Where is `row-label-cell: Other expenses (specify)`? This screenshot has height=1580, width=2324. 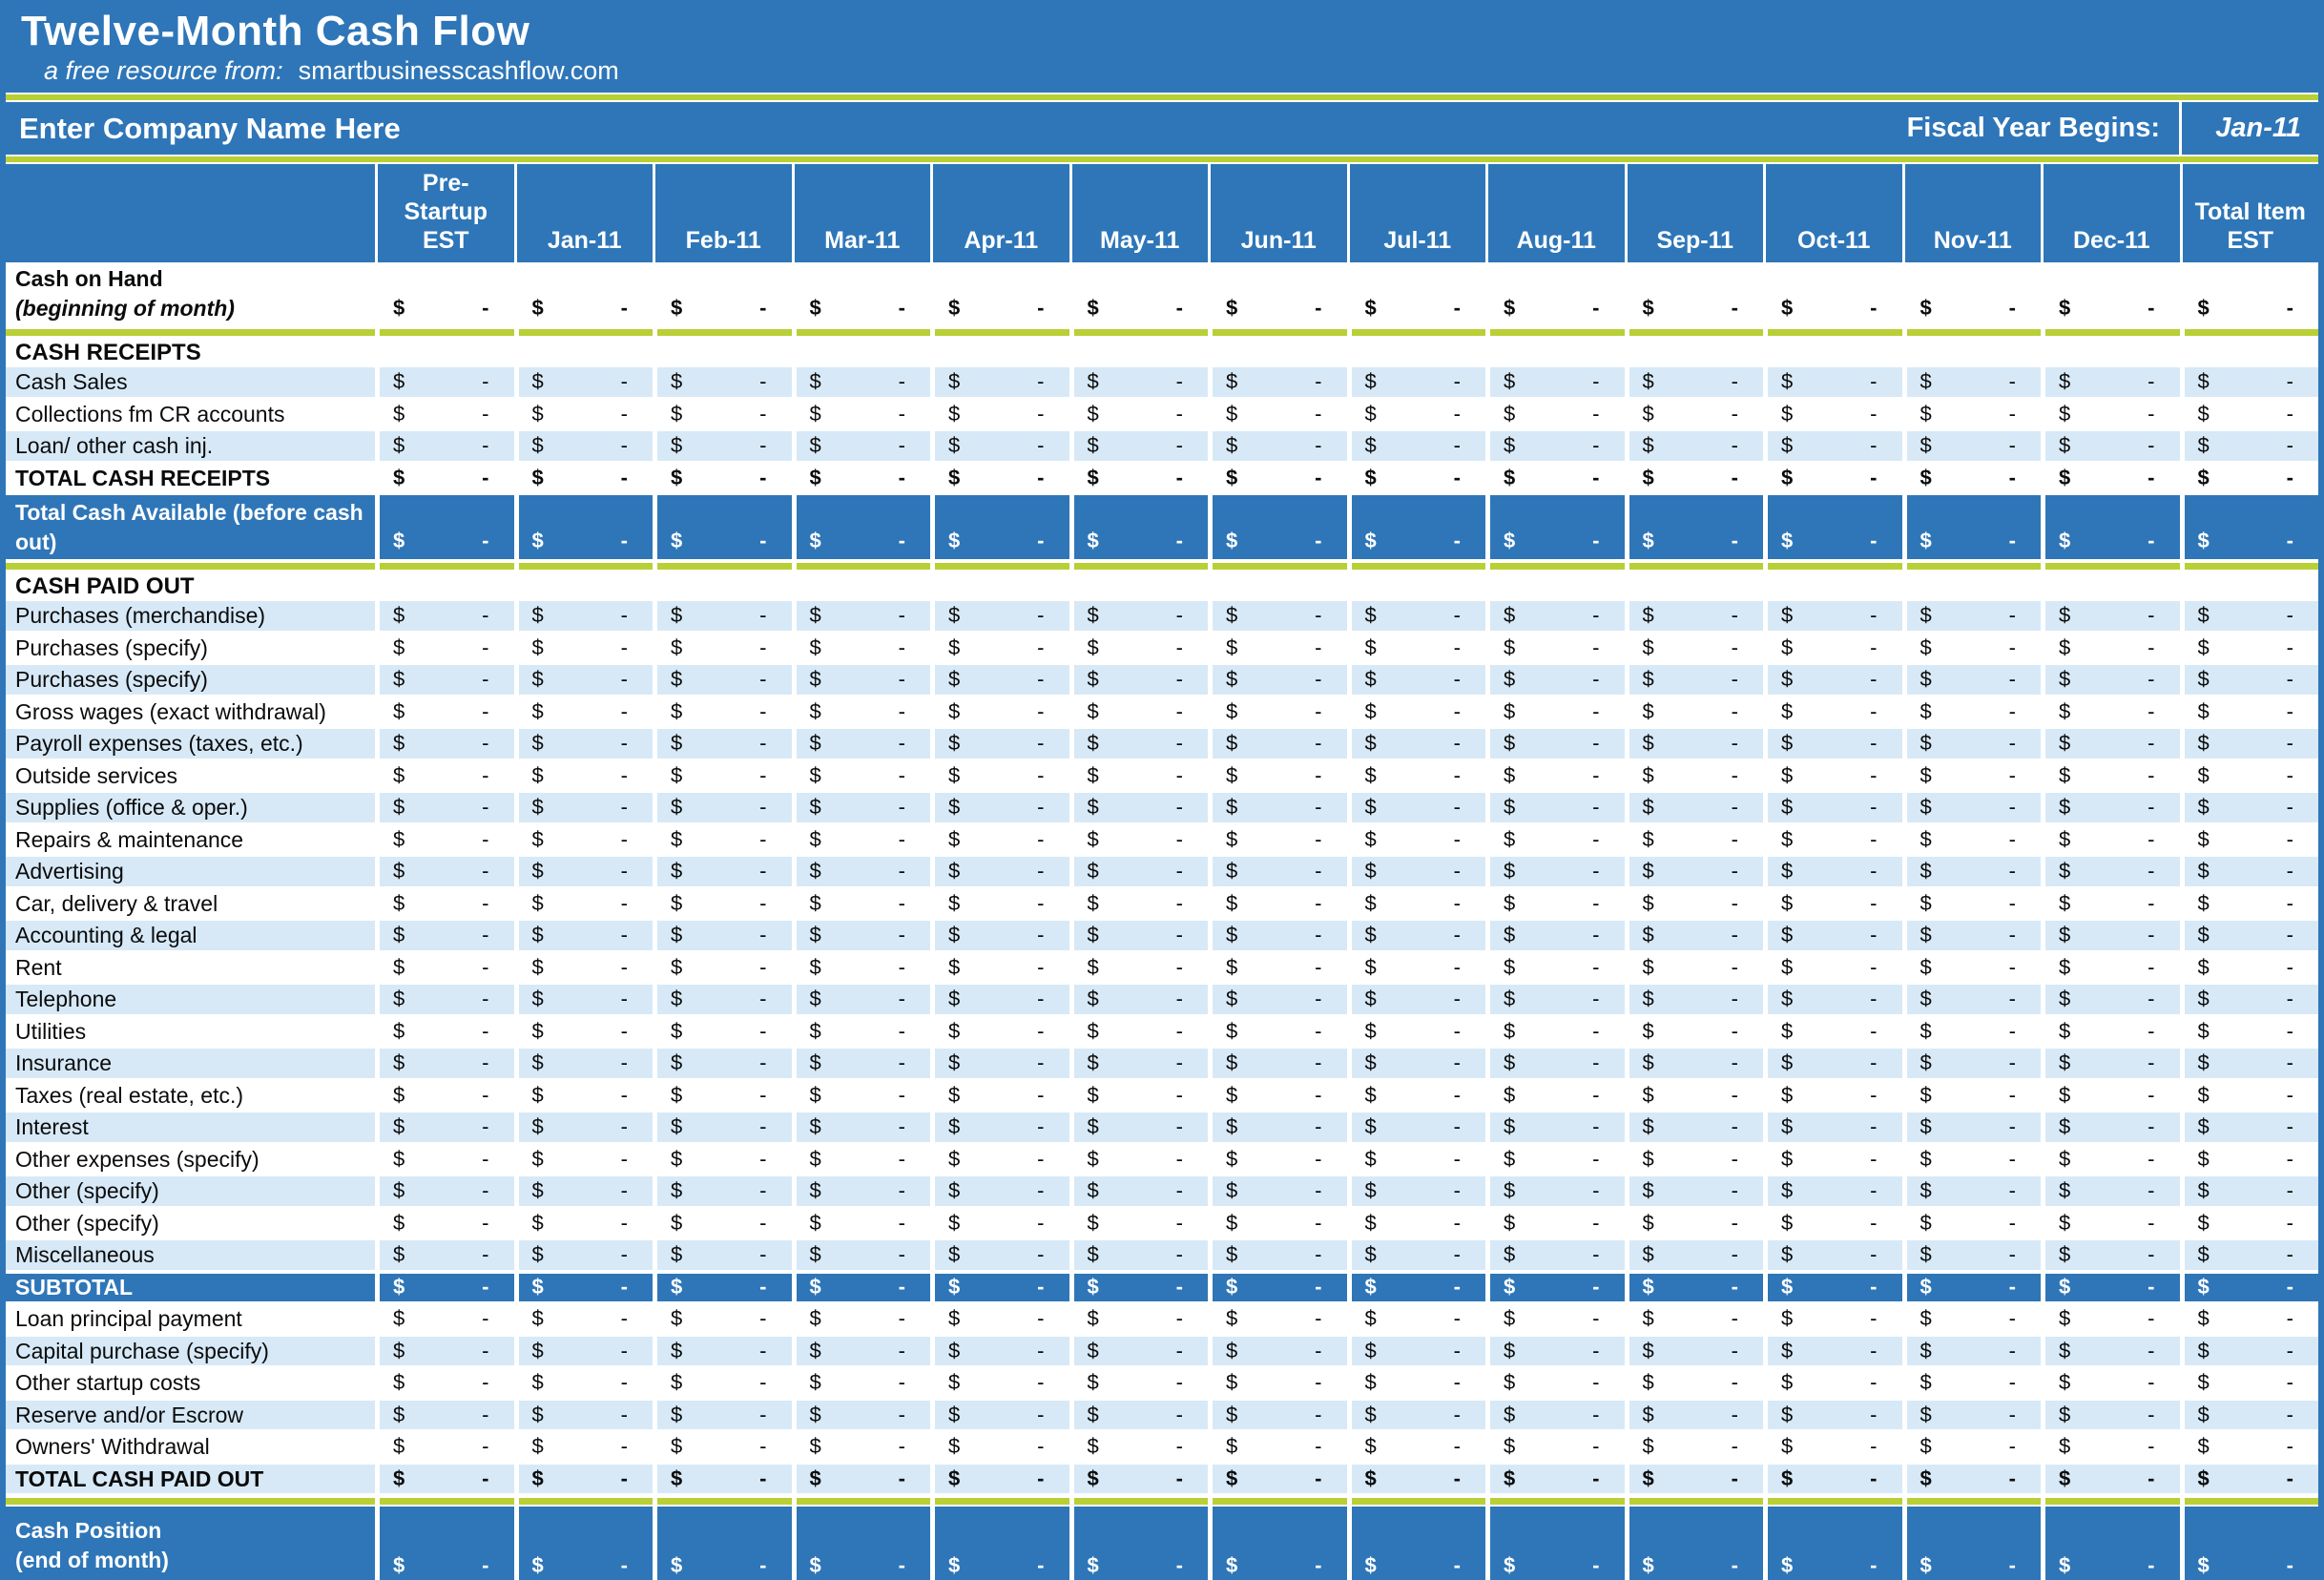
row-label-cell: Other expenses (specify) is located at coordinates (137, 1159).